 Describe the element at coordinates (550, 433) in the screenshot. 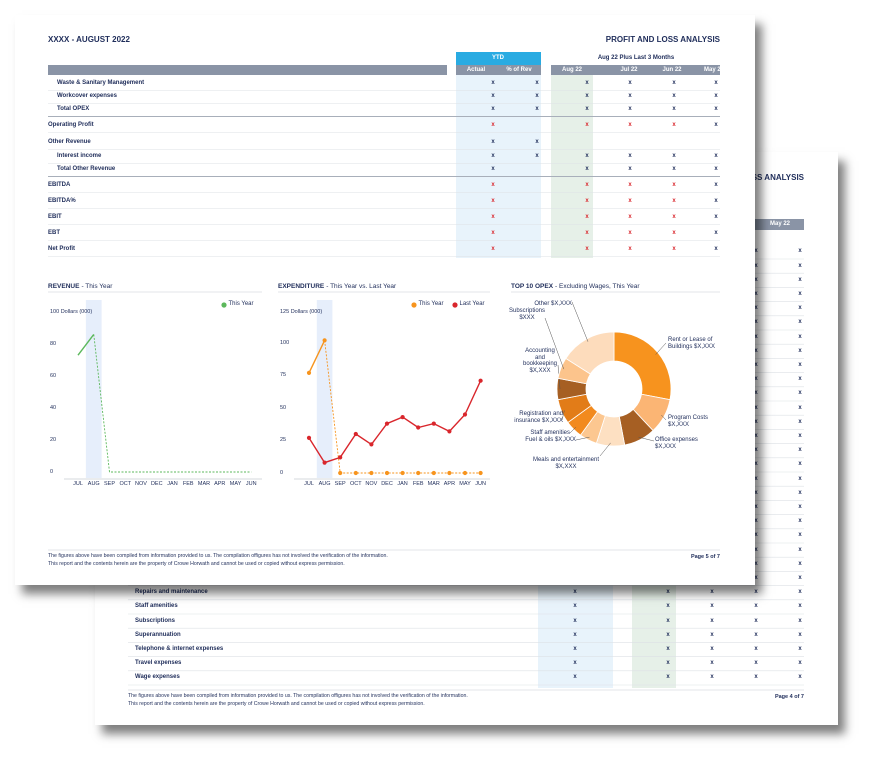

I see `slice-label: Staff amenities` at that location.